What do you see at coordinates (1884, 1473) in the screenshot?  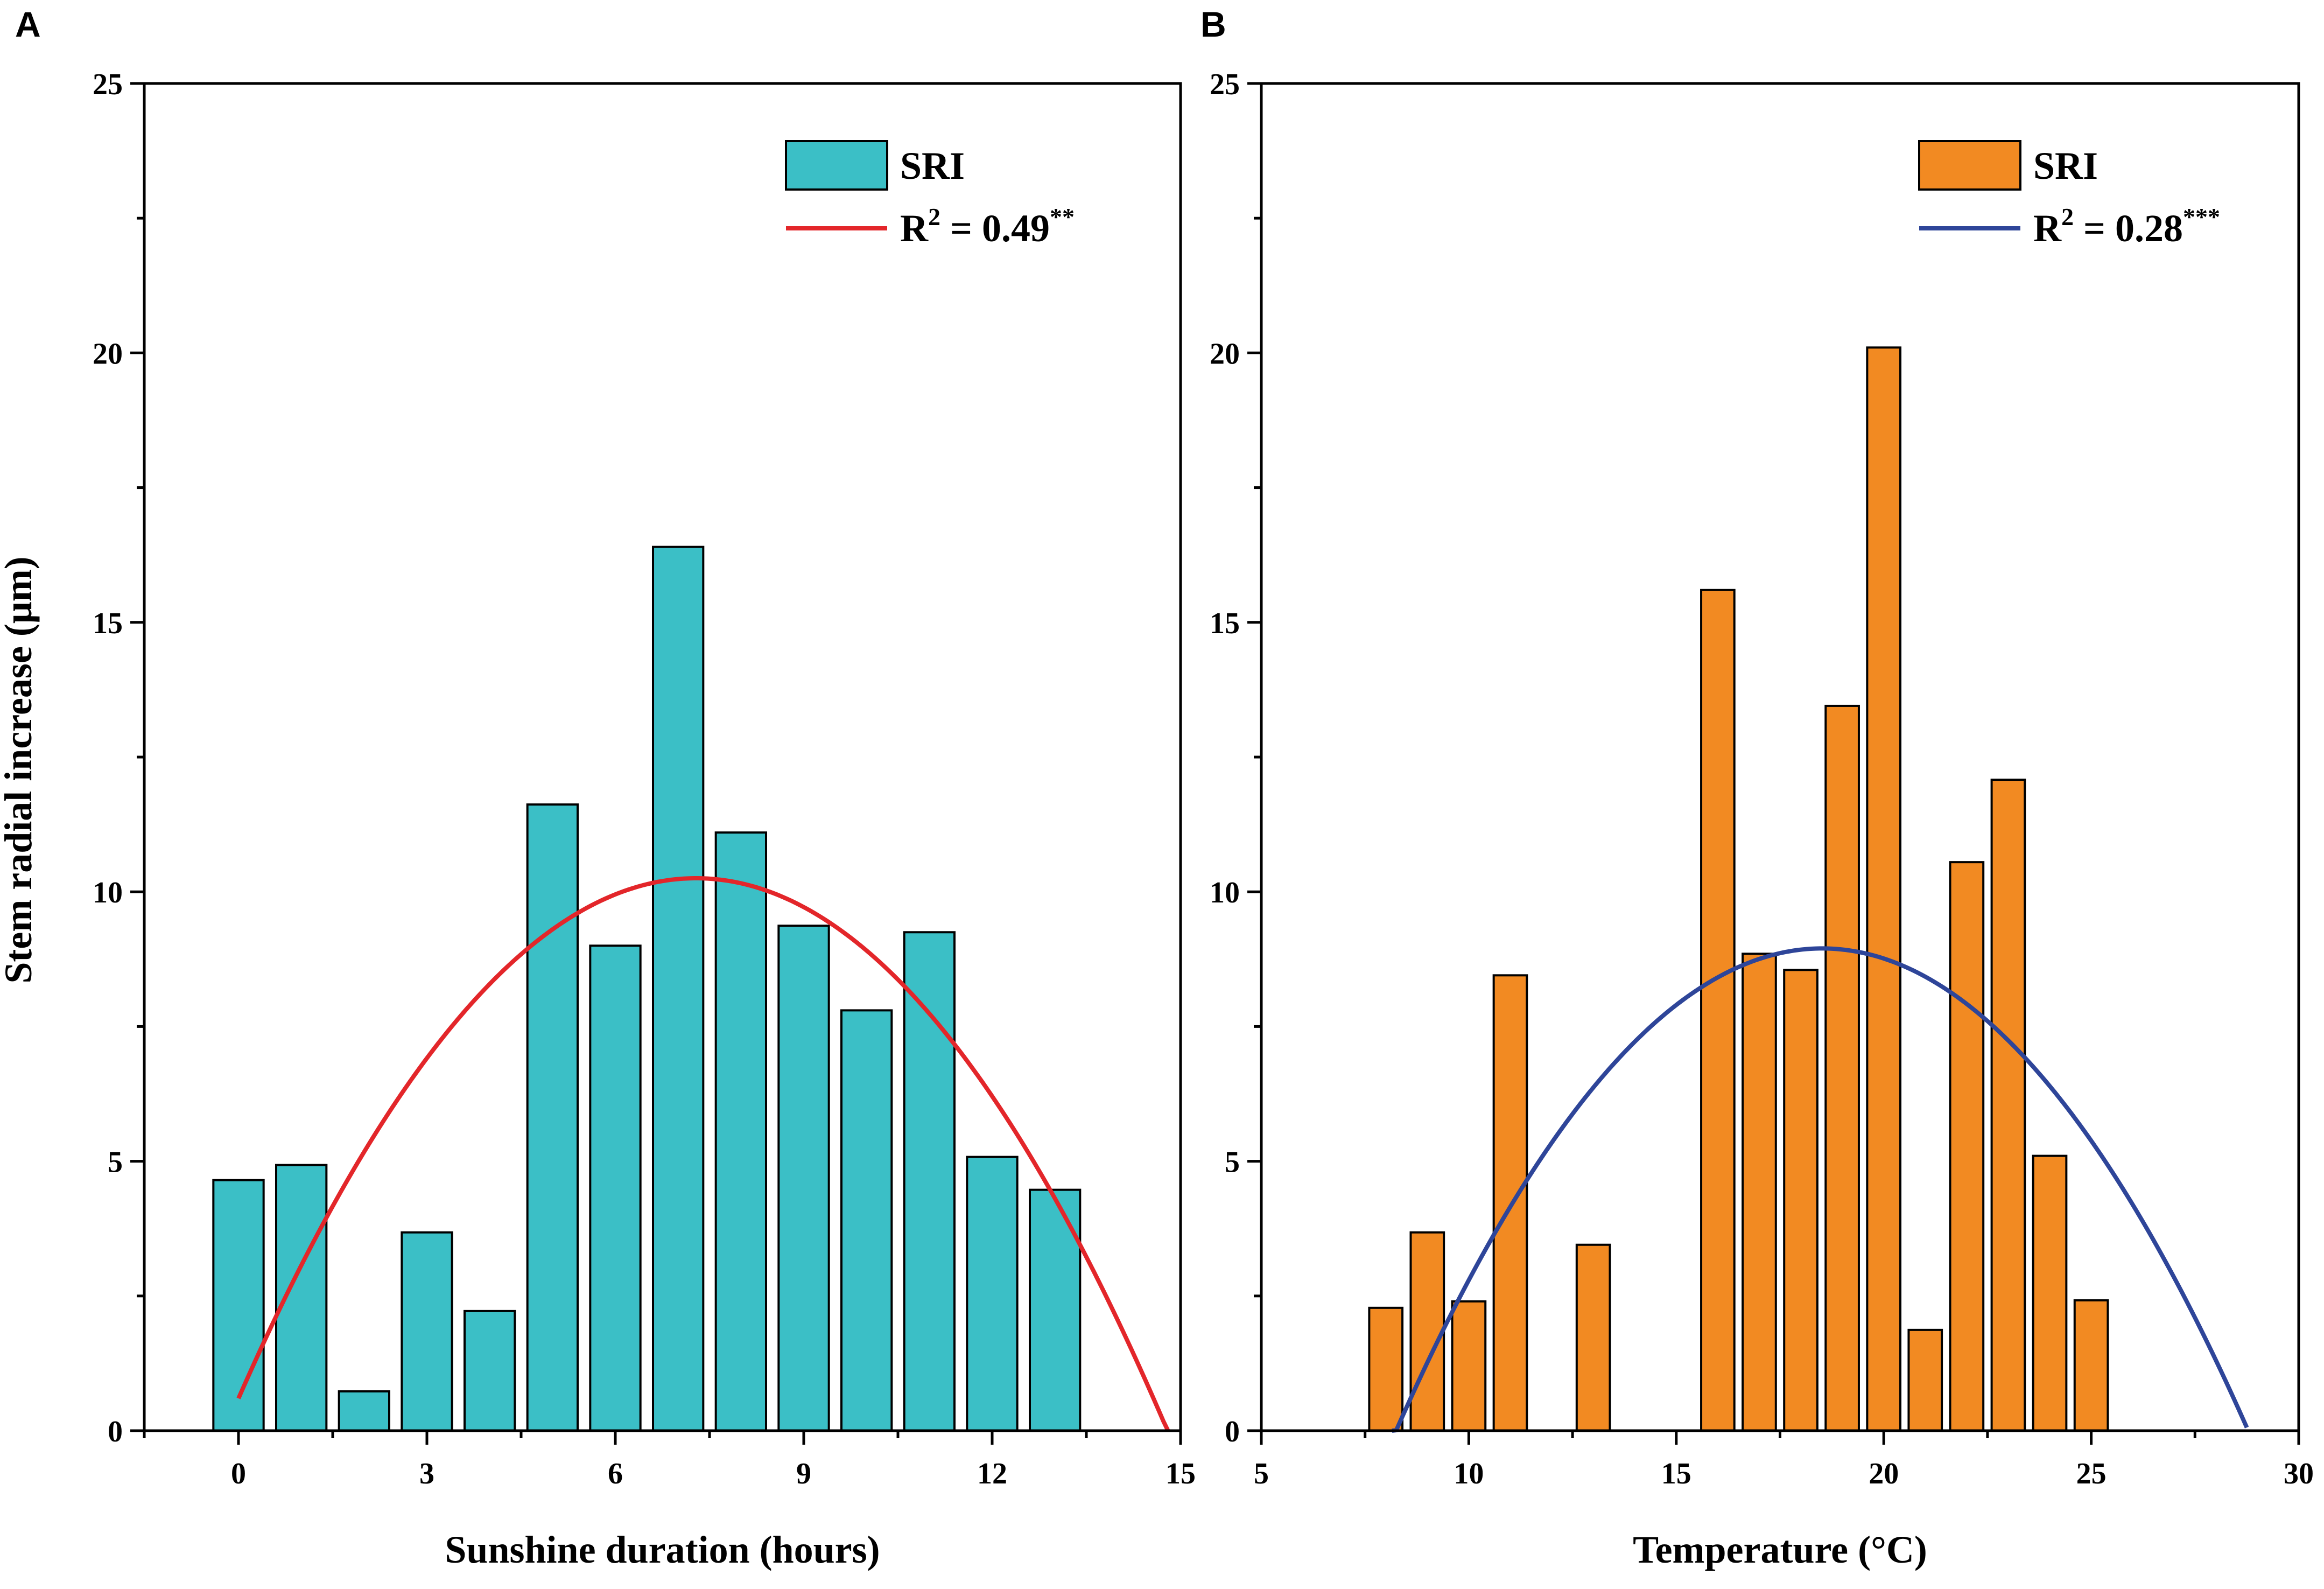 I see `x-tick-label-b-3: 20` at bounding box center [1884, 1473].